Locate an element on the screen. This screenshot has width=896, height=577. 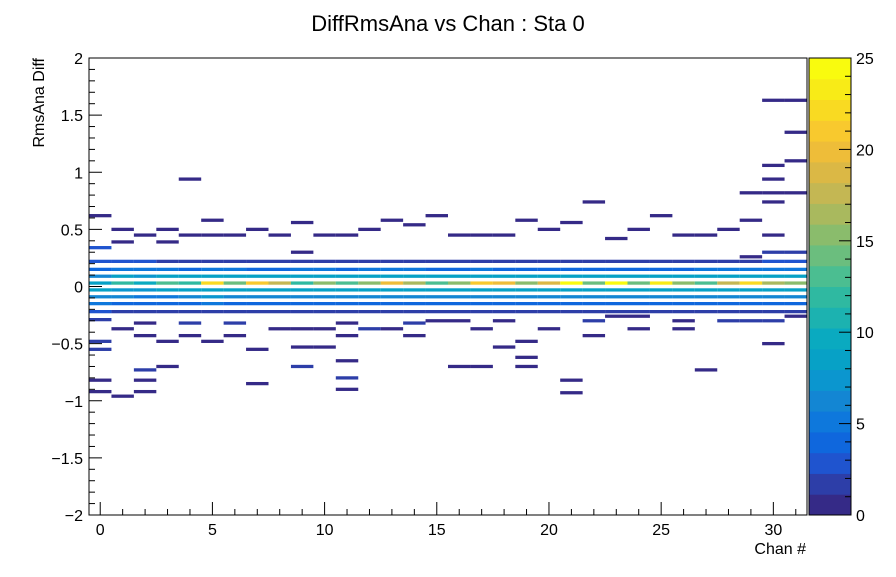
color-scale-tick-label: 20 is located at coordinates (865, 150).